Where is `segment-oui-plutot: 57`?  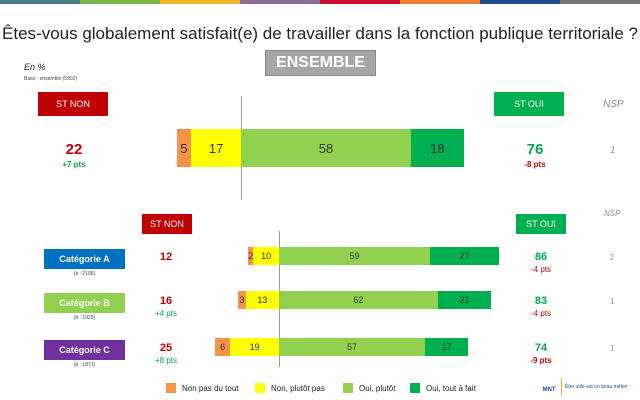 segment-oui-plutot: 57 is located at coordinates (352, 347).